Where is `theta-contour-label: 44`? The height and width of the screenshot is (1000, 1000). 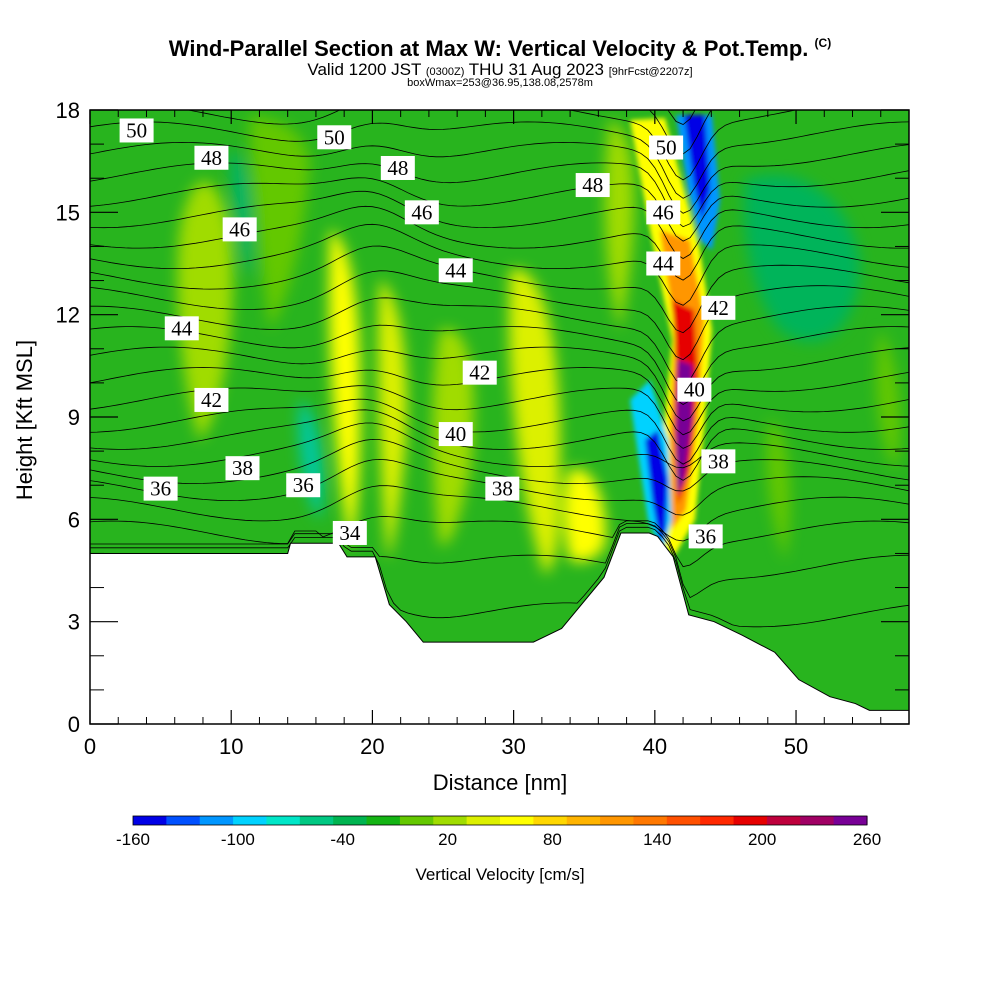
theta-contour-label: 44 is located at coordinates (663, 263).